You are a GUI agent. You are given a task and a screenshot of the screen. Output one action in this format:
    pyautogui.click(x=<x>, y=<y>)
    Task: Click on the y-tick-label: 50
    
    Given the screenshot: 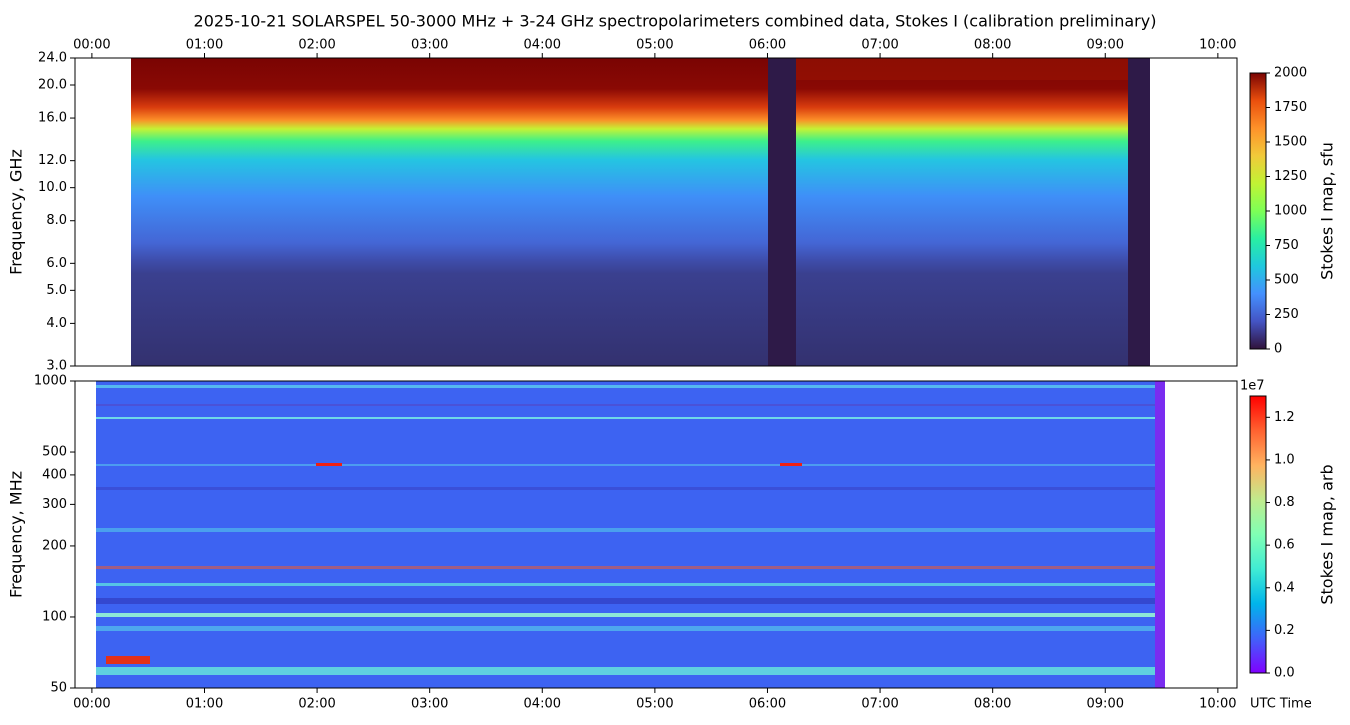 What is the action you would take?
    pyautogui.click(x=58, y=688)
    